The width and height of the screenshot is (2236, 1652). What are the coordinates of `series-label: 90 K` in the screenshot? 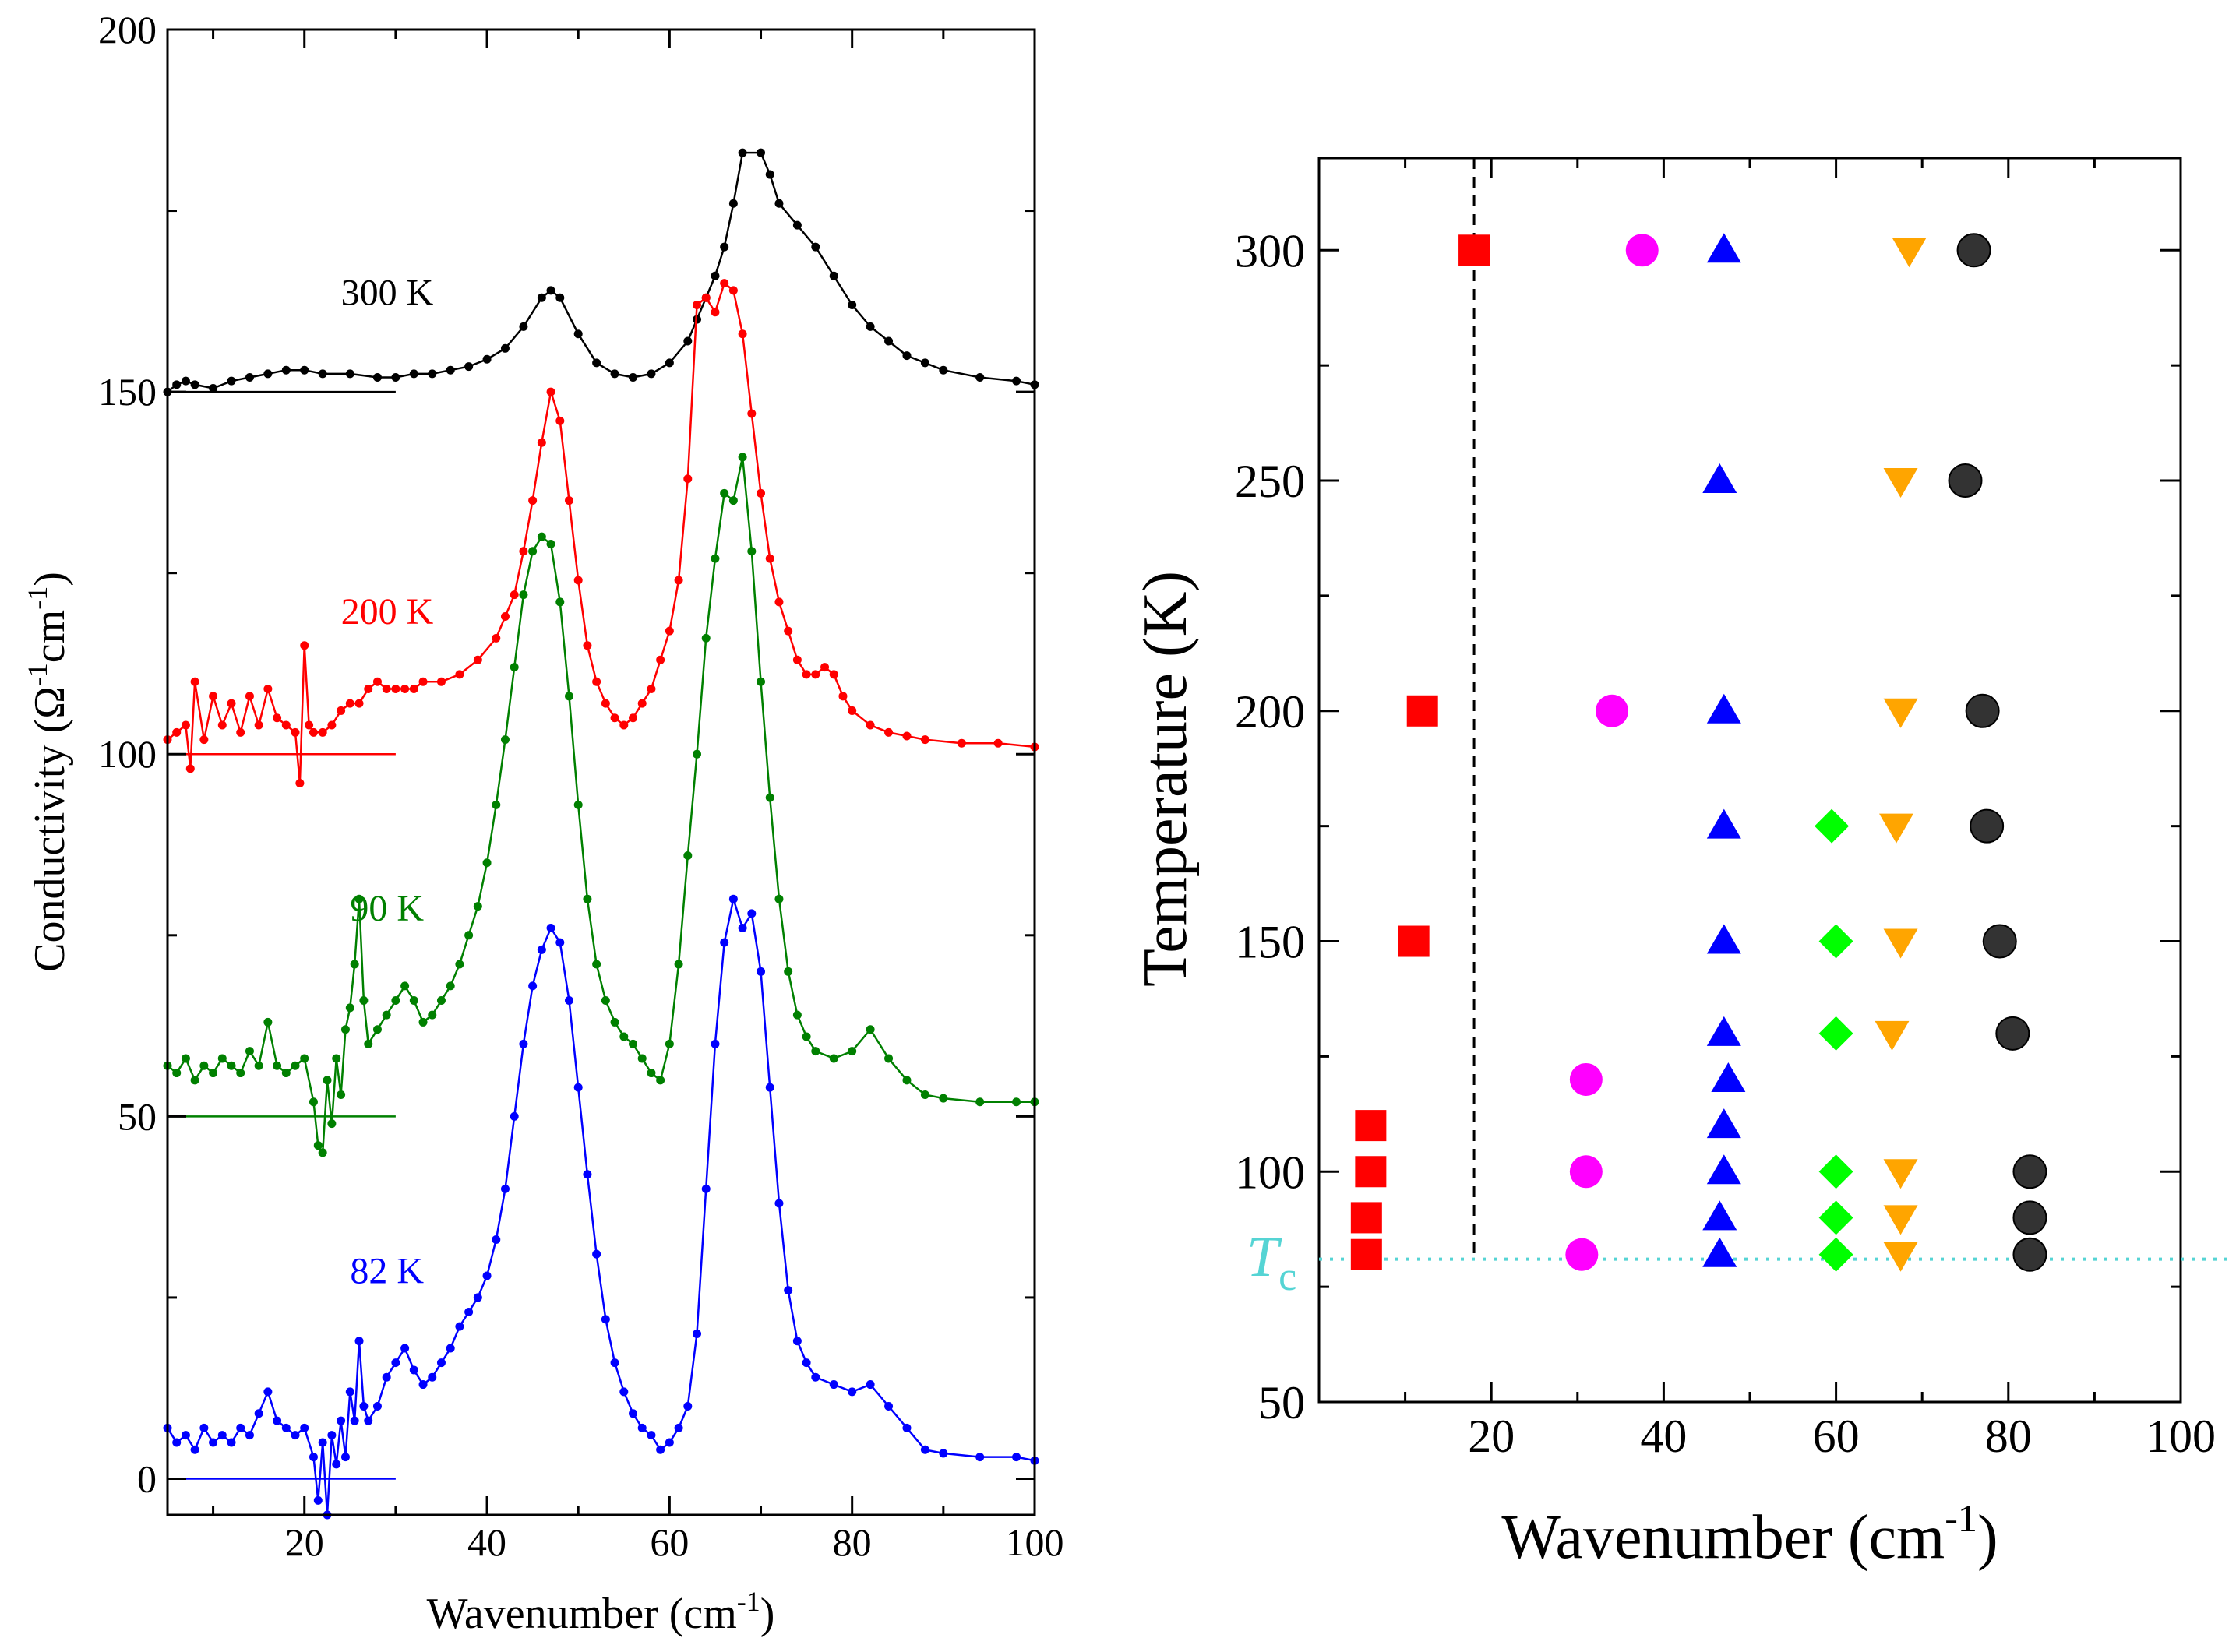 It's located at (387, 908).